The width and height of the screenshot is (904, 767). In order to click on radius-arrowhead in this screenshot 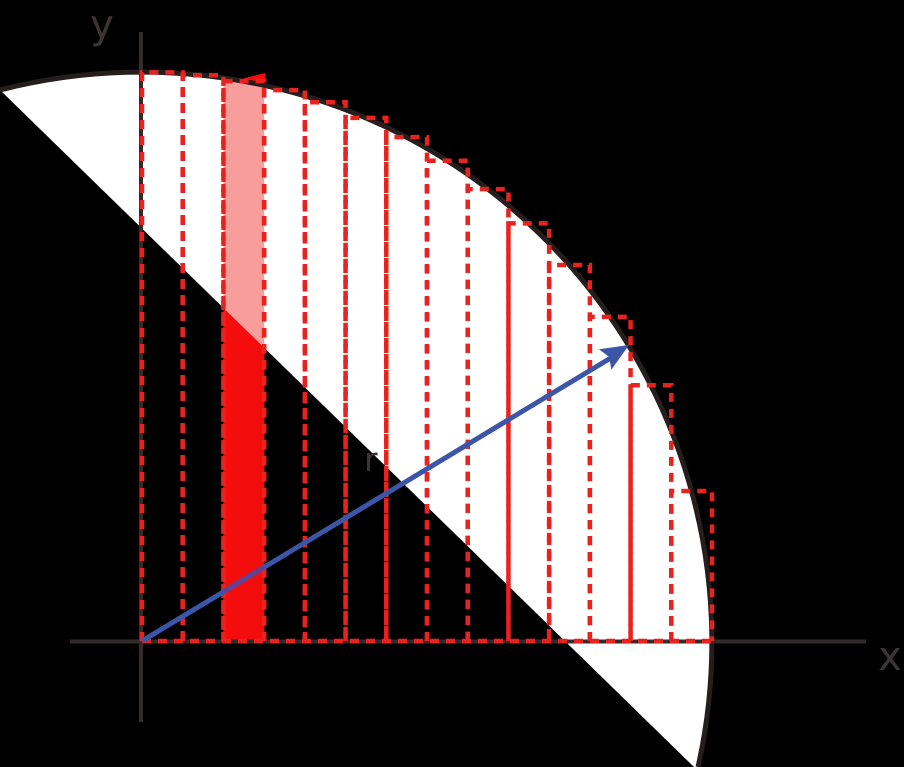, I will do `click(613, 357)`.